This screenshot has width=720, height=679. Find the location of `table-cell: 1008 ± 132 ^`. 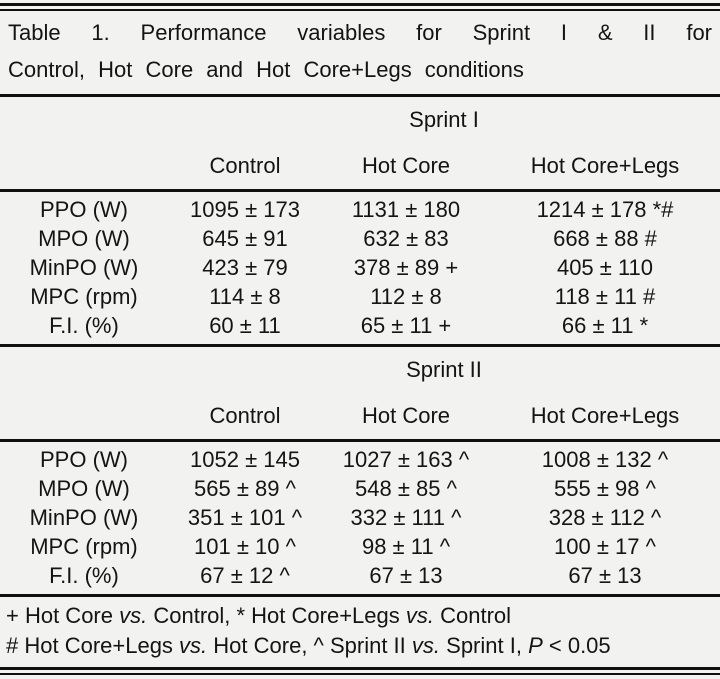

table-cell: 1008 ± 132 ^ is located at coordinates (605, 459).